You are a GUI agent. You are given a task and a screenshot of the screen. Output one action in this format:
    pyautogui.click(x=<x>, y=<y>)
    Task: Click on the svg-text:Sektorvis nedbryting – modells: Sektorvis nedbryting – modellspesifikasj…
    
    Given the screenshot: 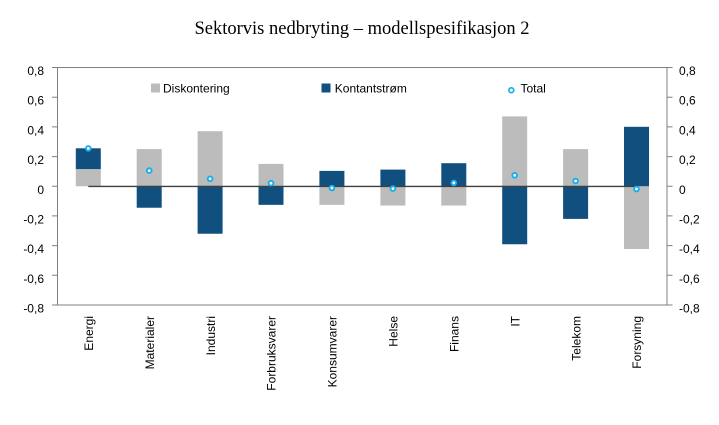 What is the action you would take?
    pyautogui.click(x=361, y=29)
    